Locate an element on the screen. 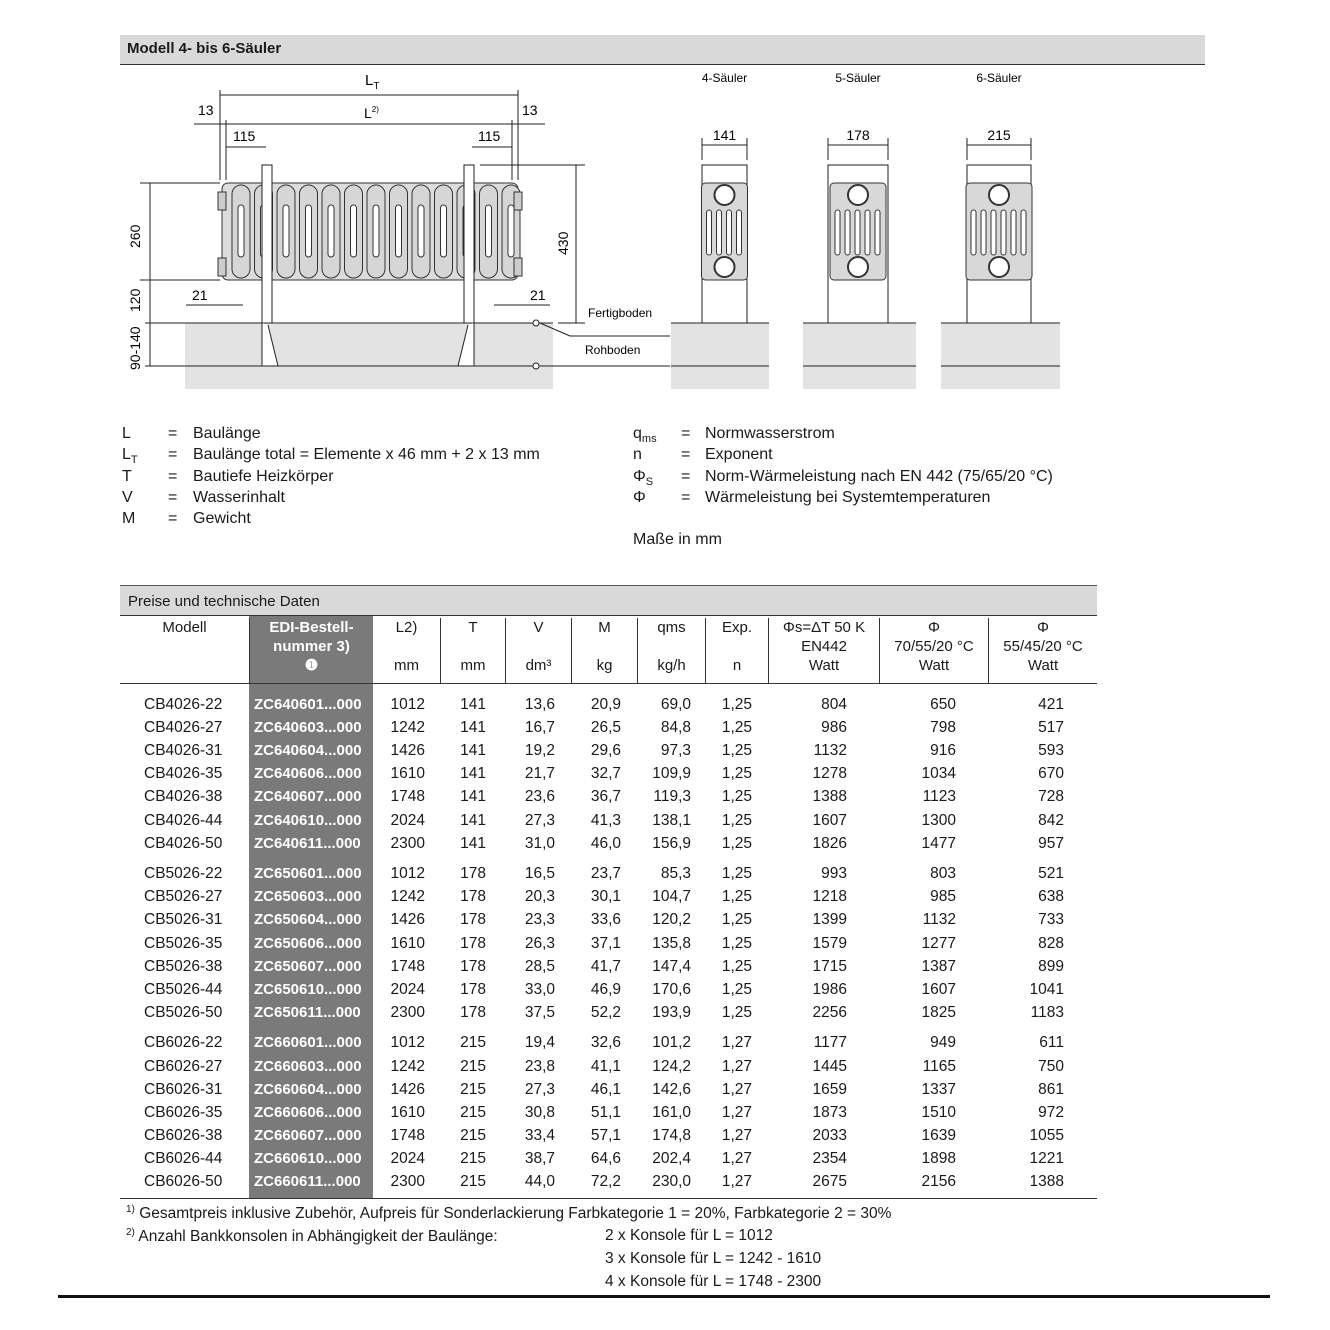 This screenshot has height=1330, width=1330. legend-description: Normwasserstrom is located at coordinates (770, 433).